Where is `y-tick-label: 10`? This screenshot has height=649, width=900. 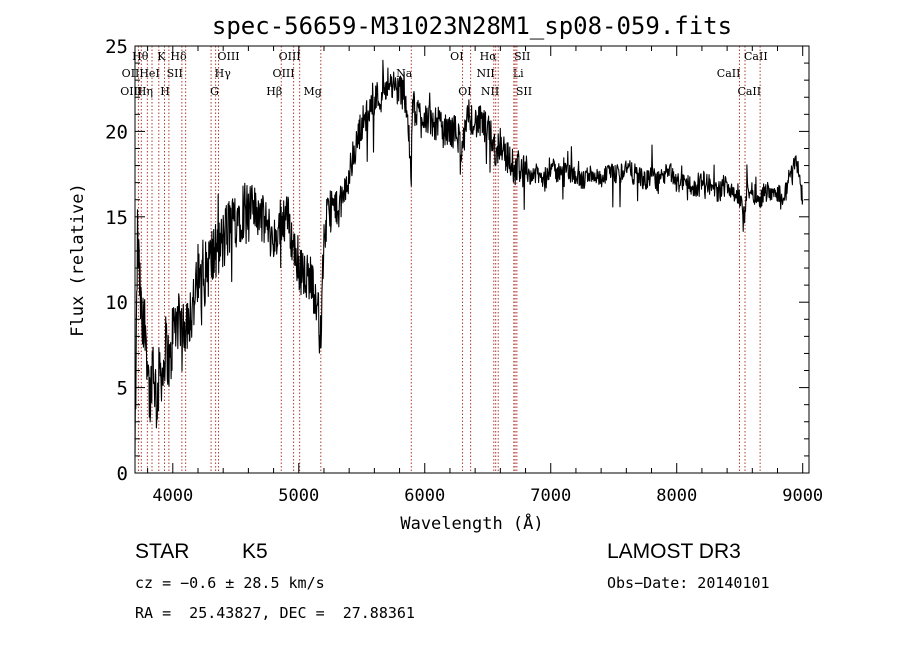
y-tick-label: 10 is located at coordinates (116, 303).